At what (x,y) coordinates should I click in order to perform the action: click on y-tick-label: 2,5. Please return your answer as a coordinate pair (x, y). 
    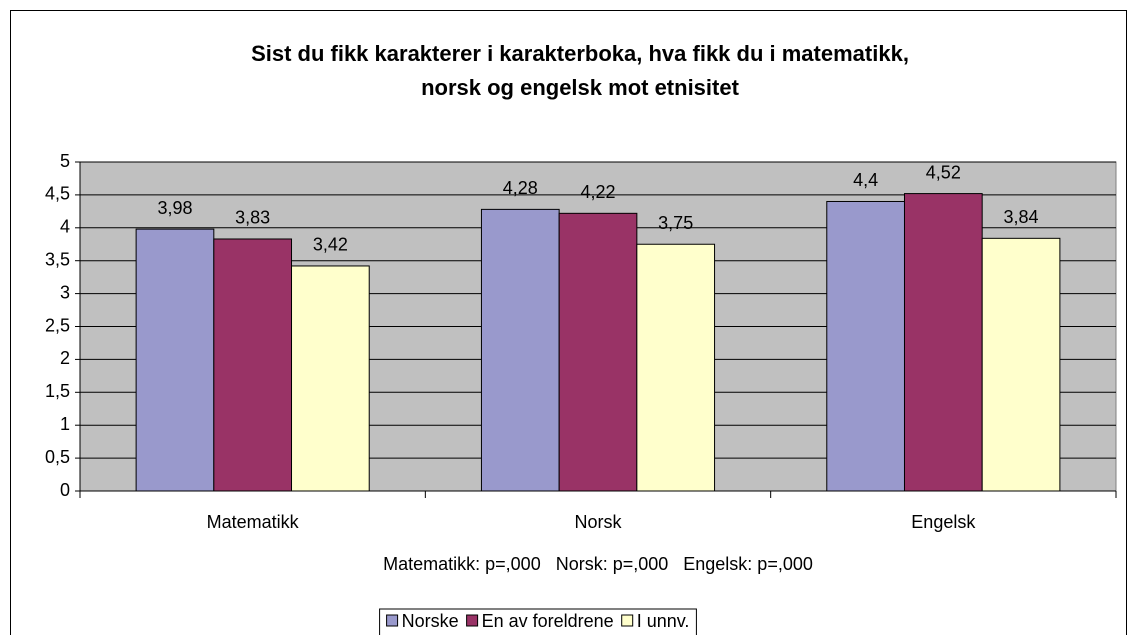
    Looking at the image, I should click on (57, 325).